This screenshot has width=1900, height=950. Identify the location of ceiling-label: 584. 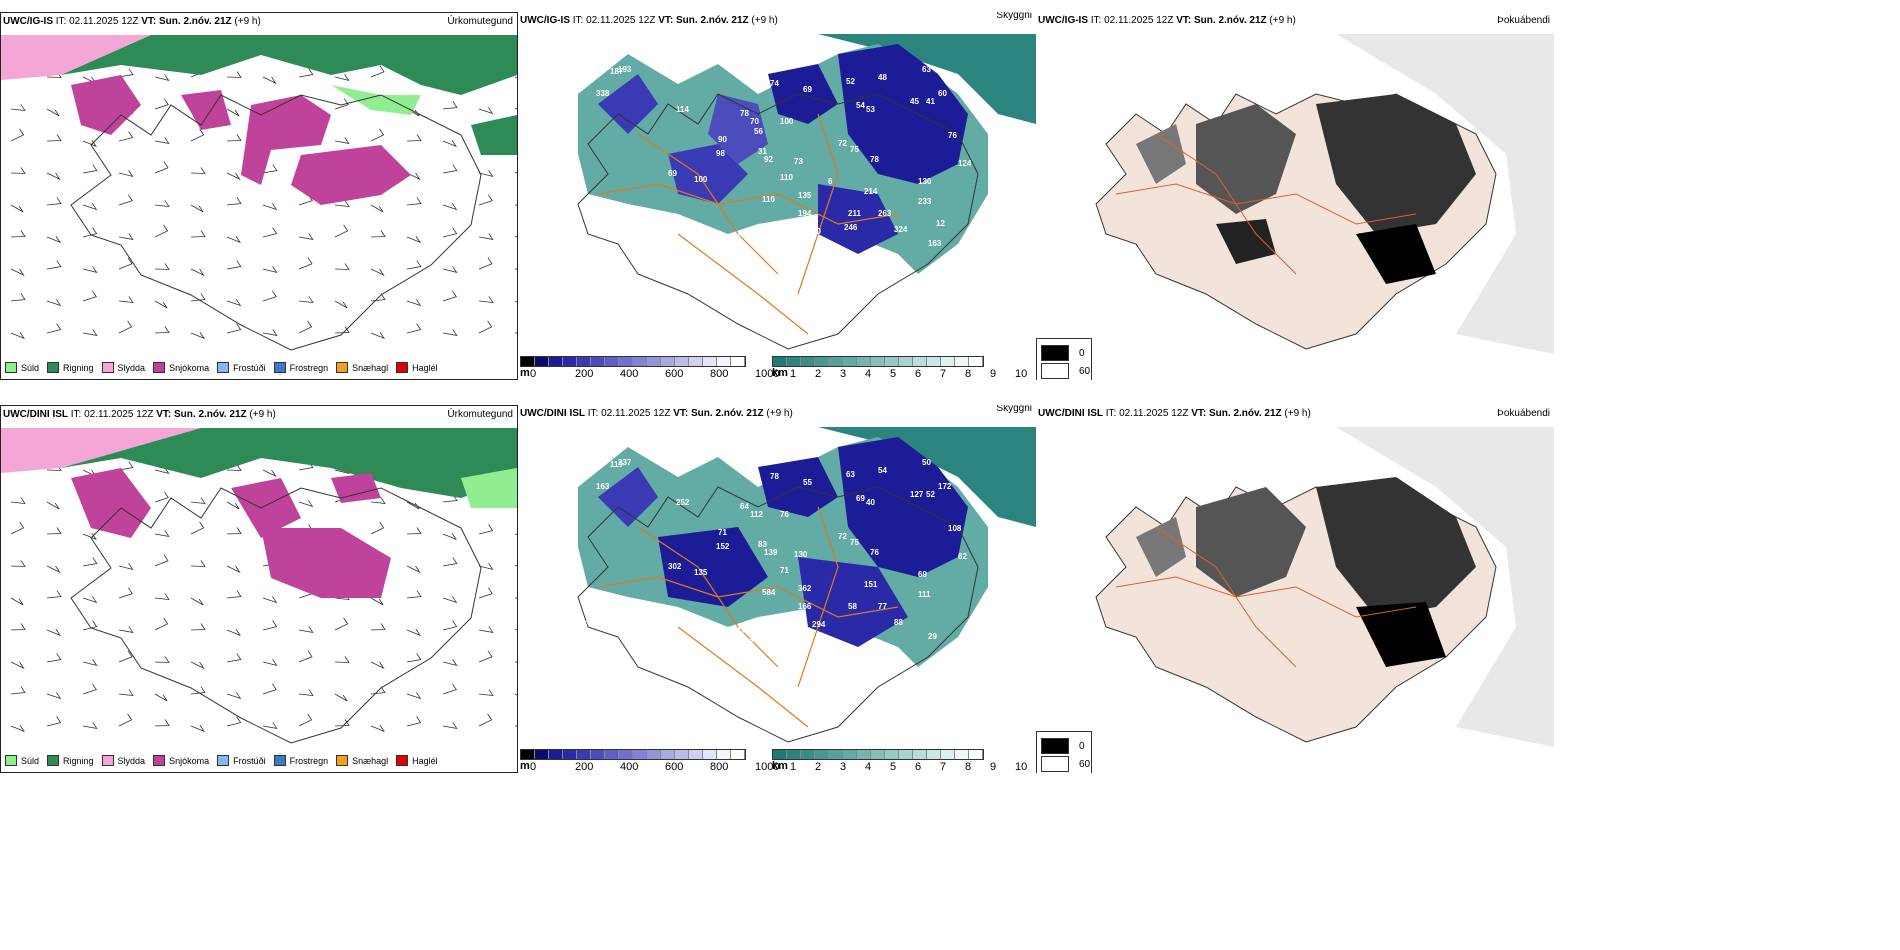
(769, 592).